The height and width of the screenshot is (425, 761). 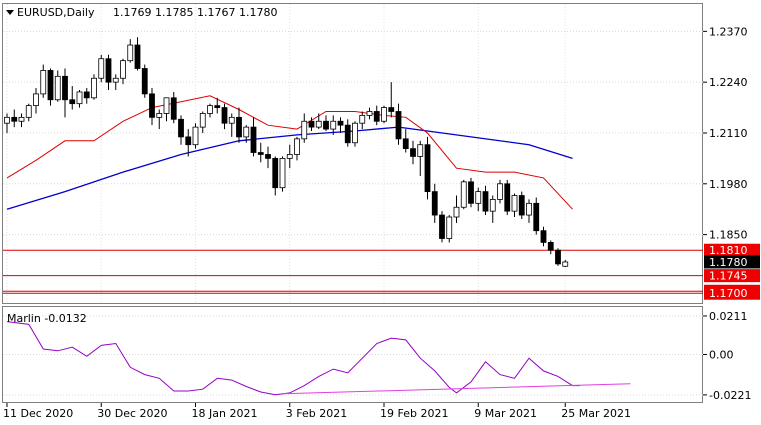 I want to click on indicator-axis: 0.0211 0.00 -0.0221, so click(x=727, y=356).